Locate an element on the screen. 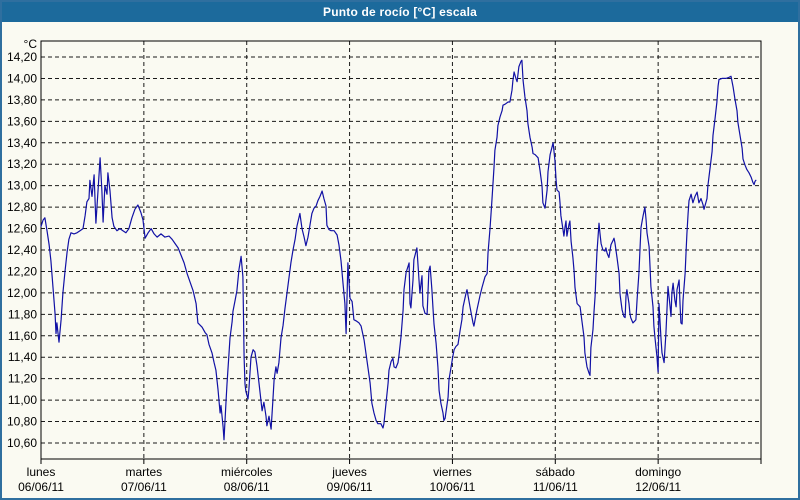 This screenshot has height=500, width=800. y-tick-label: 11,00 is located at coordinates (22, 400).